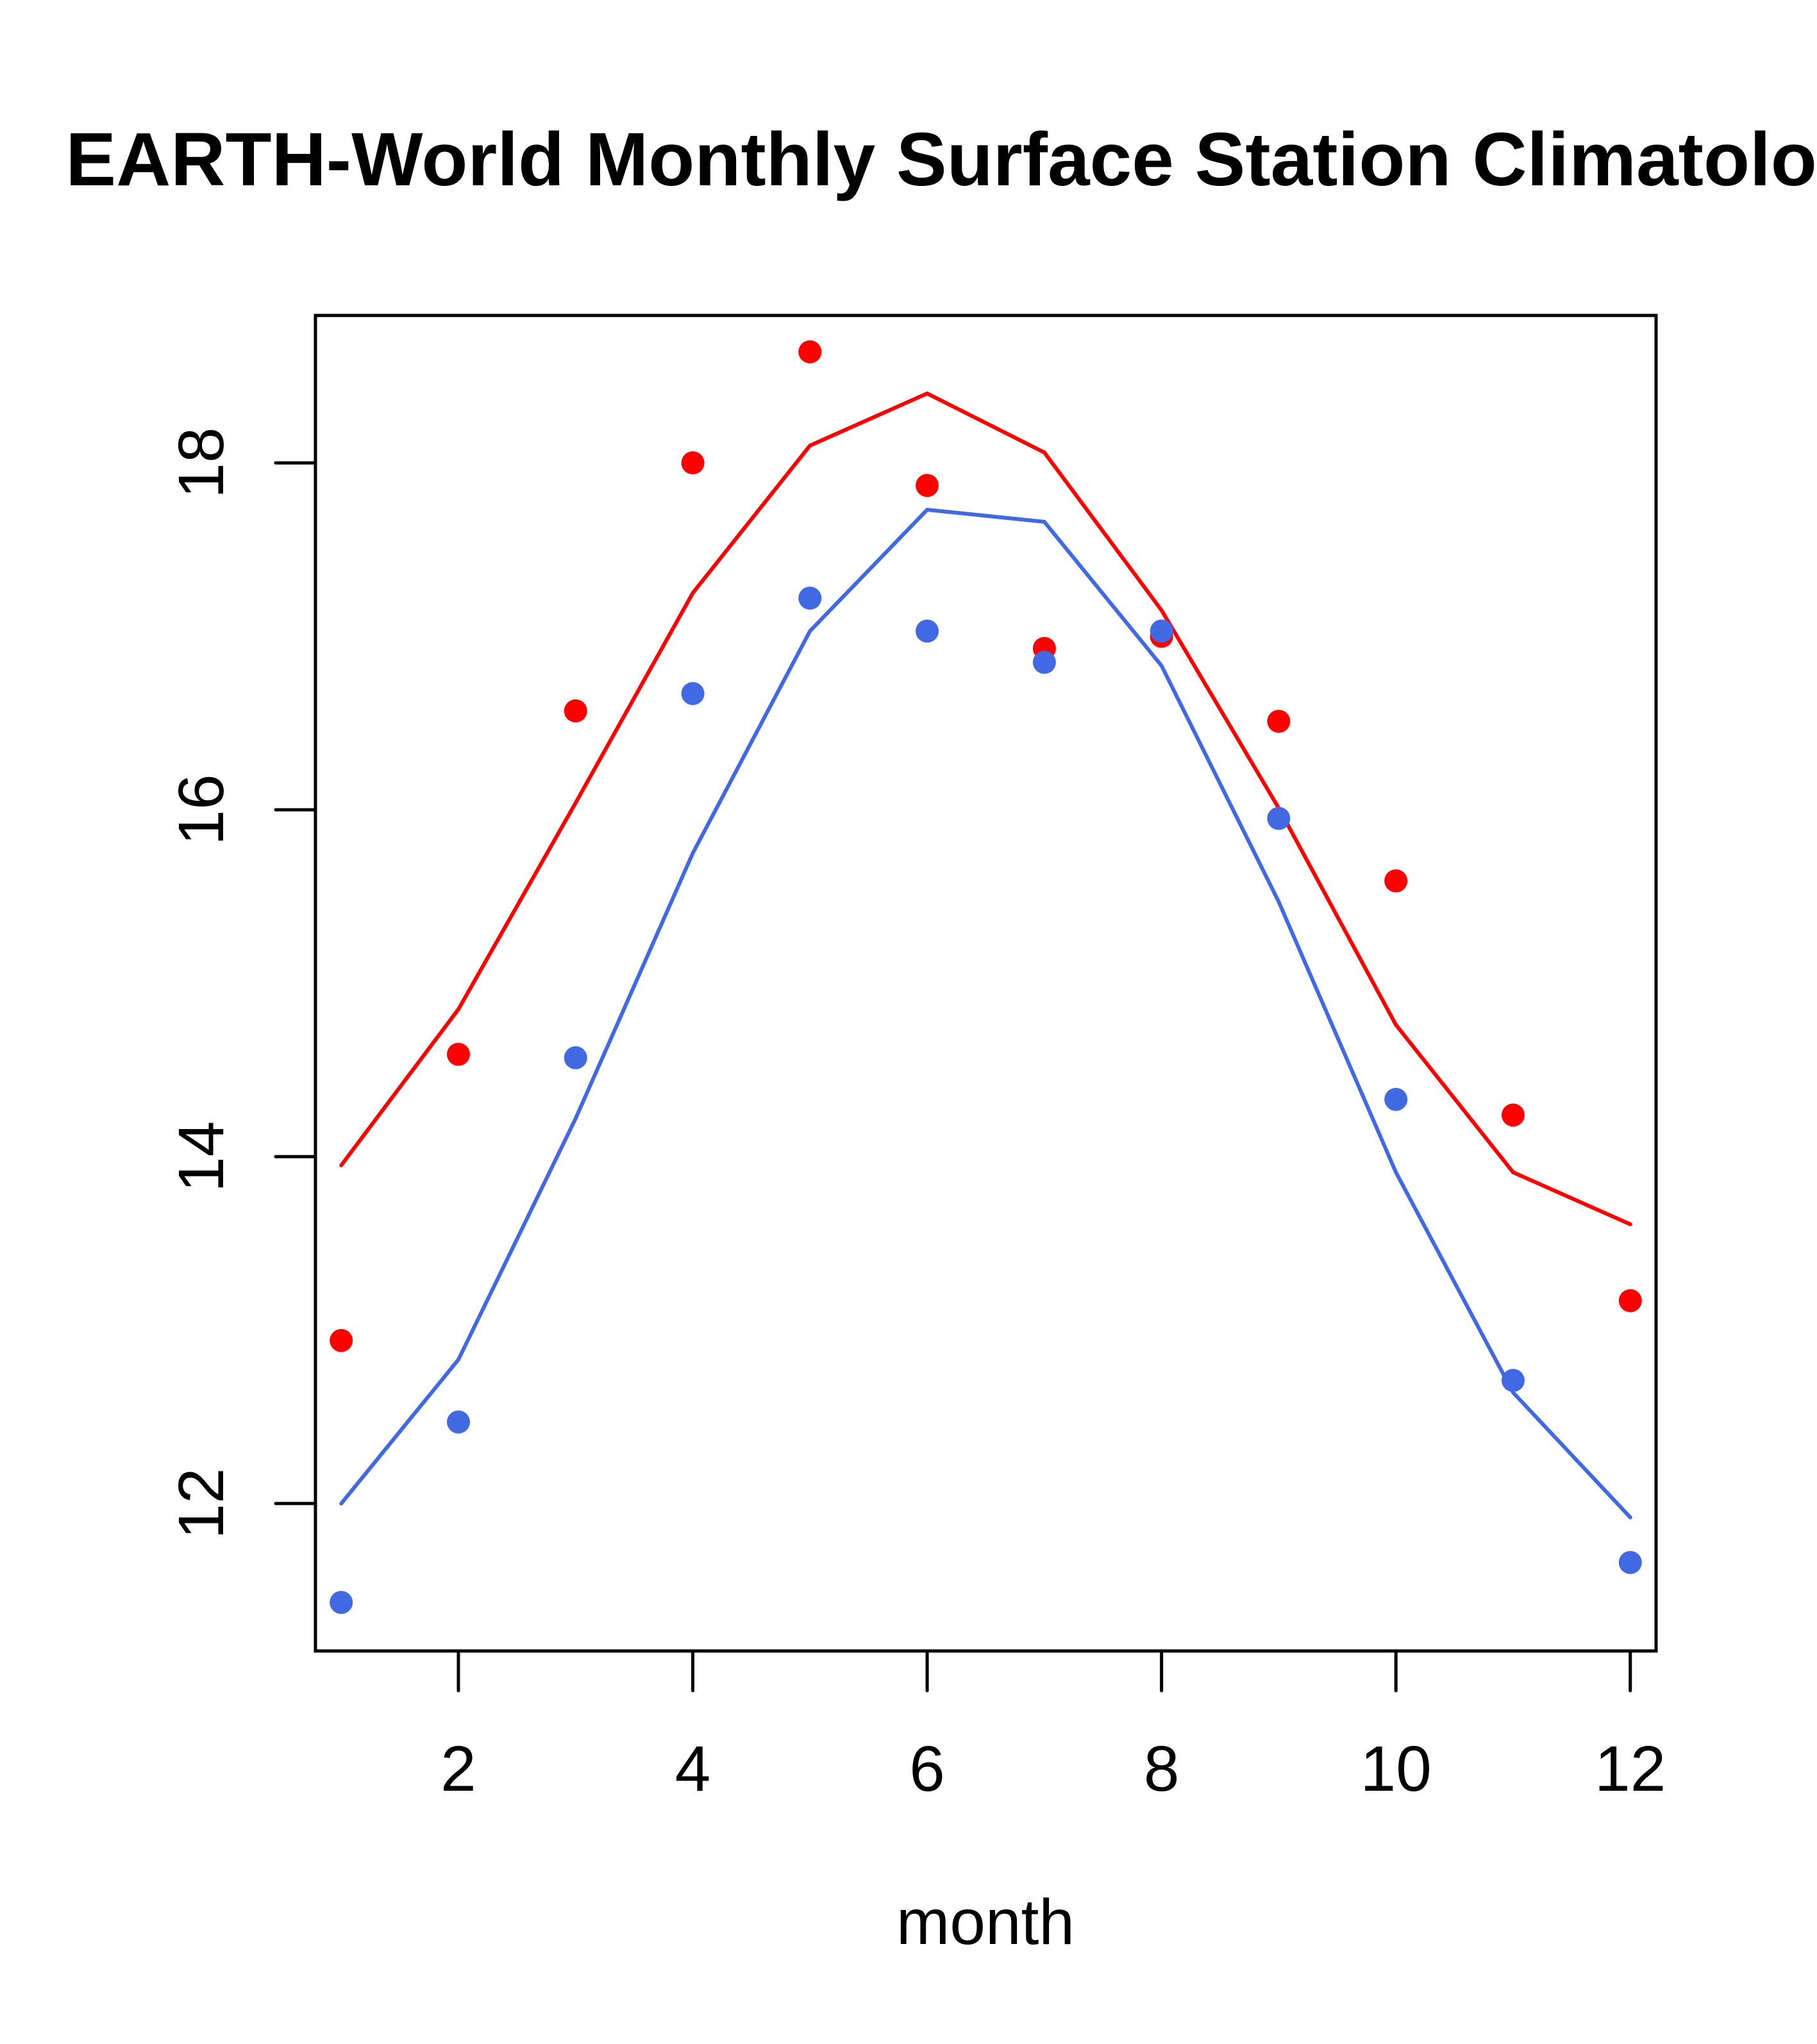 This screenshot has height=2044, width=1817. Describe the element at coordinates (201, 810) in the screenshot. I see `y-tick-label-16: 16` at that location.